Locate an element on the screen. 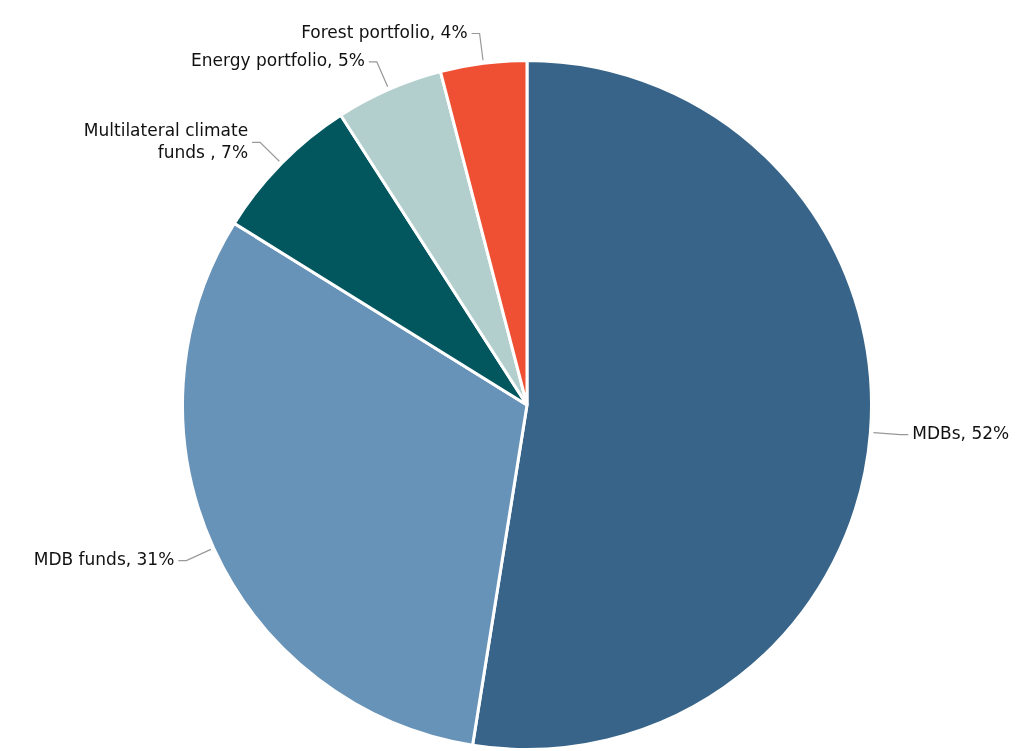 Image resolution: width=1019 pixels, height=751 pixels. slice-label: Forest portfolio, 4% is located at coordinates (384, 31).